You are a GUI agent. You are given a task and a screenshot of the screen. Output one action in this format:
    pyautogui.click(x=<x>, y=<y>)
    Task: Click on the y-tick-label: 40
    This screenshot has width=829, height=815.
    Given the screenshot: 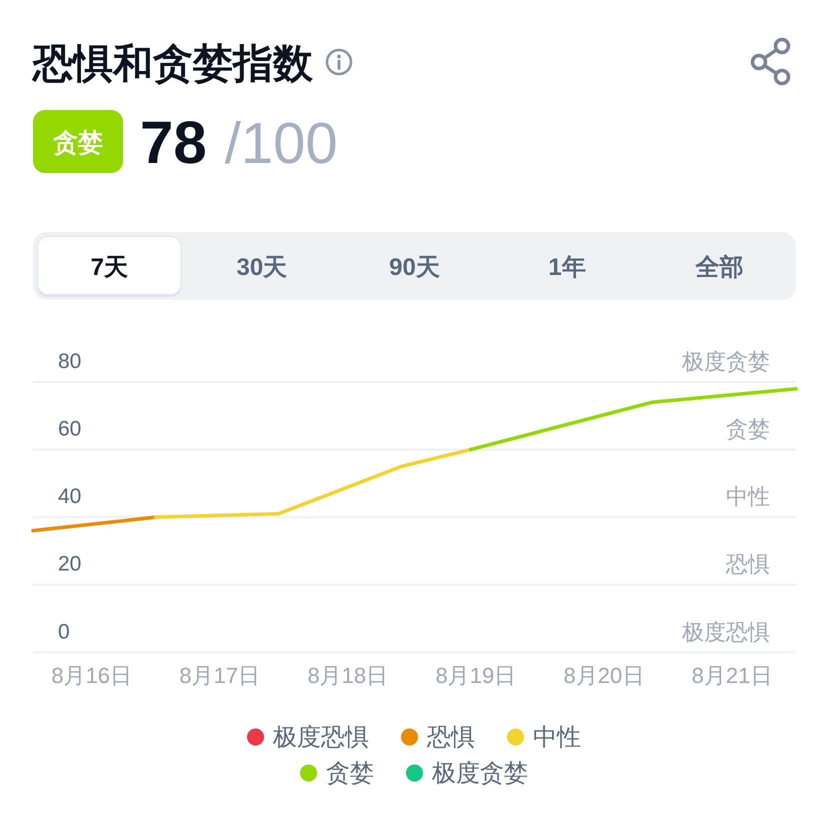 What is the action you would take?
    pyautogui.click(x=70, y=496)
    